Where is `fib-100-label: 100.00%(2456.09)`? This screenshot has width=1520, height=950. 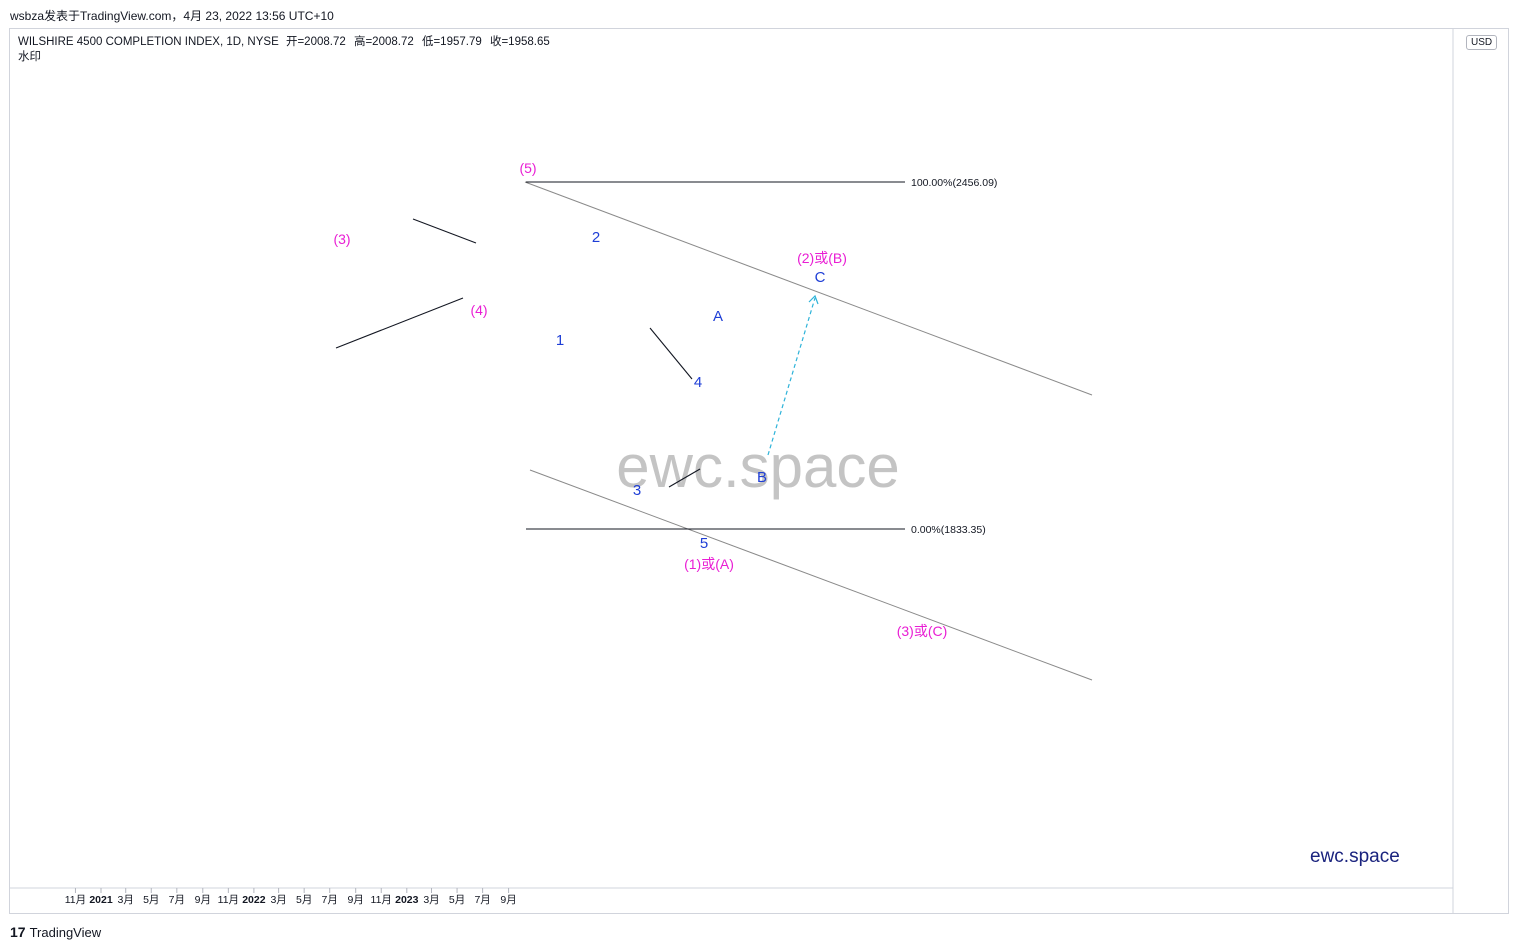
fib-100-label: 100.00%(2456.09) is located at coordinates (954, 183).